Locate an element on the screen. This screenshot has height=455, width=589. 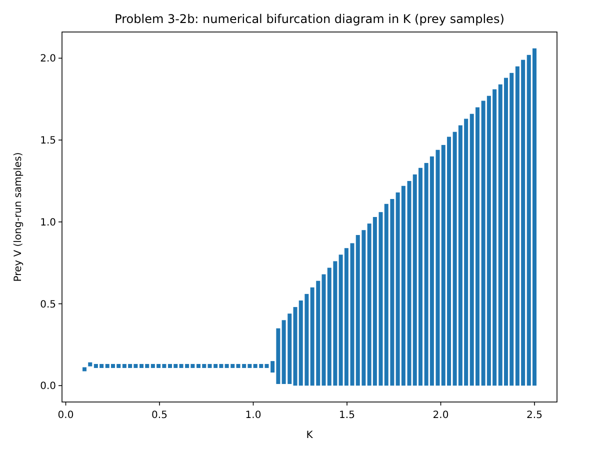
y-tick-label: 2.0 is located at coordinates (48, 59).